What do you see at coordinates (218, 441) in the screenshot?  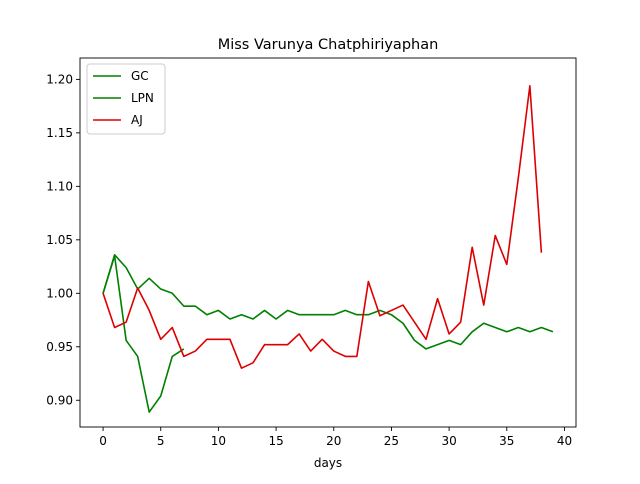 I see `x-tick-label: 10` at bounding box center [218, 441].